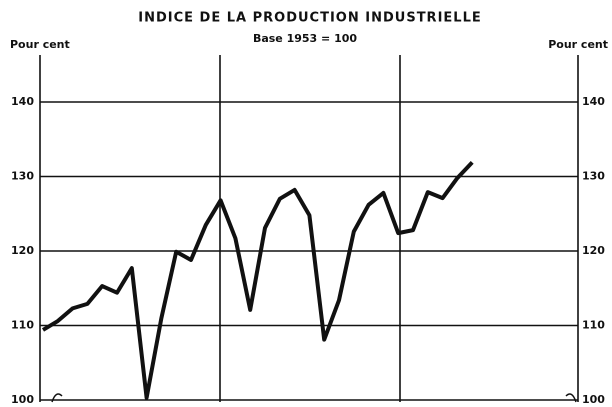 Image resolution: width=612 pixels, height=407 pixels. Describe the element at coordinates (593, 250) in the screenshot. I see `y2-tick-label: 120` at that location.